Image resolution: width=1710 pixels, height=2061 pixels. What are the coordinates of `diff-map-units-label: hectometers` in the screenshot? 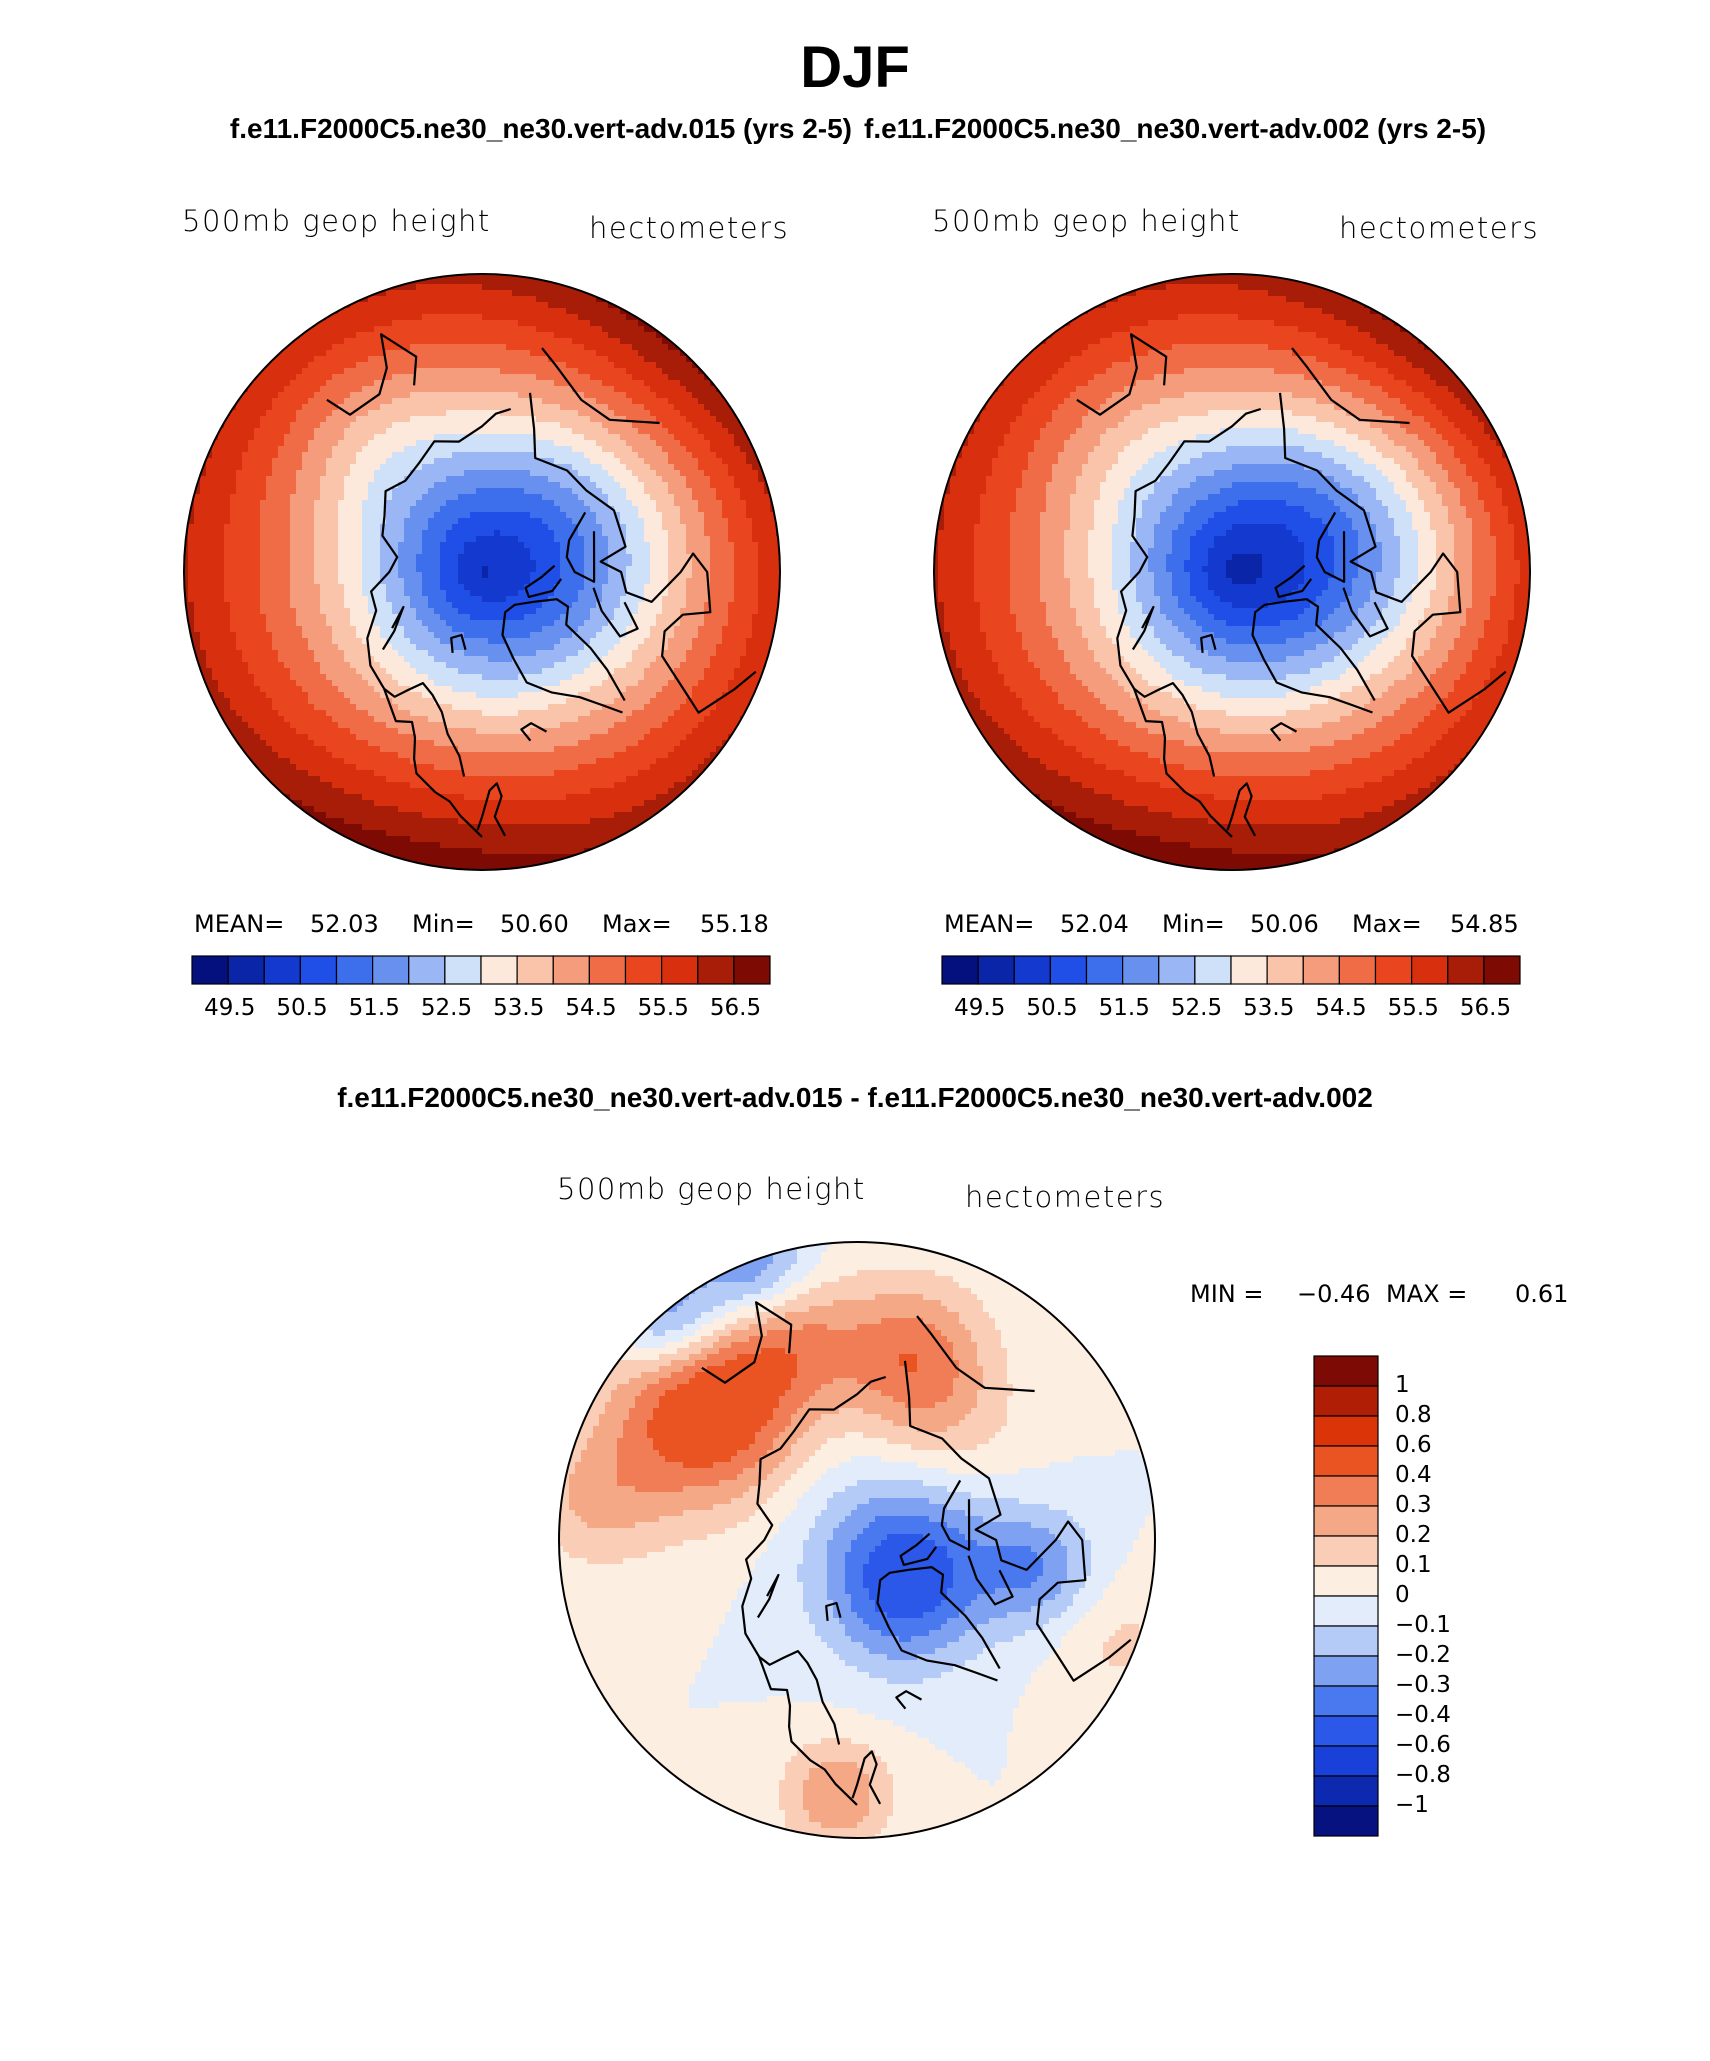 It's located at (1065, 1197).